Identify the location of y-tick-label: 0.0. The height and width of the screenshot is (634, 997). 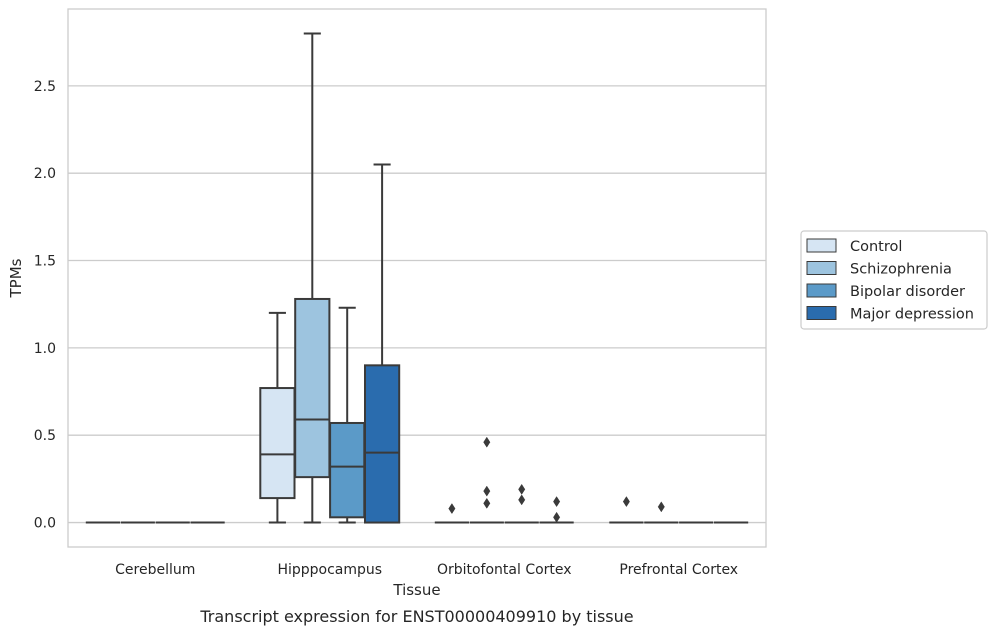
(45, 524).